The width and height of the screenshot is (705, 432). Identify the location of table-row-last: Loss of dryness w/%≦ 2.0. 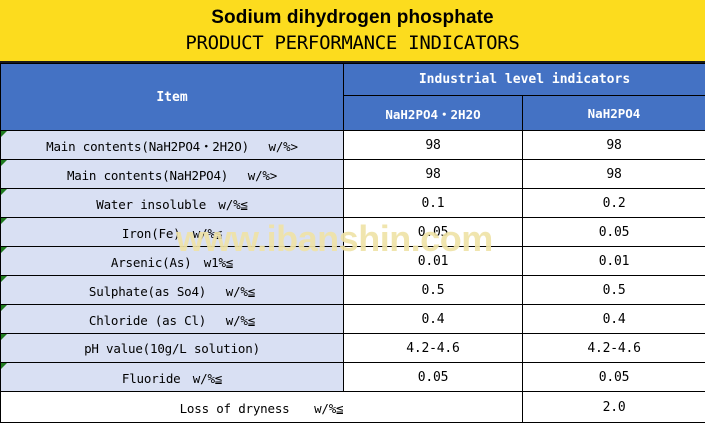
(352, 407).